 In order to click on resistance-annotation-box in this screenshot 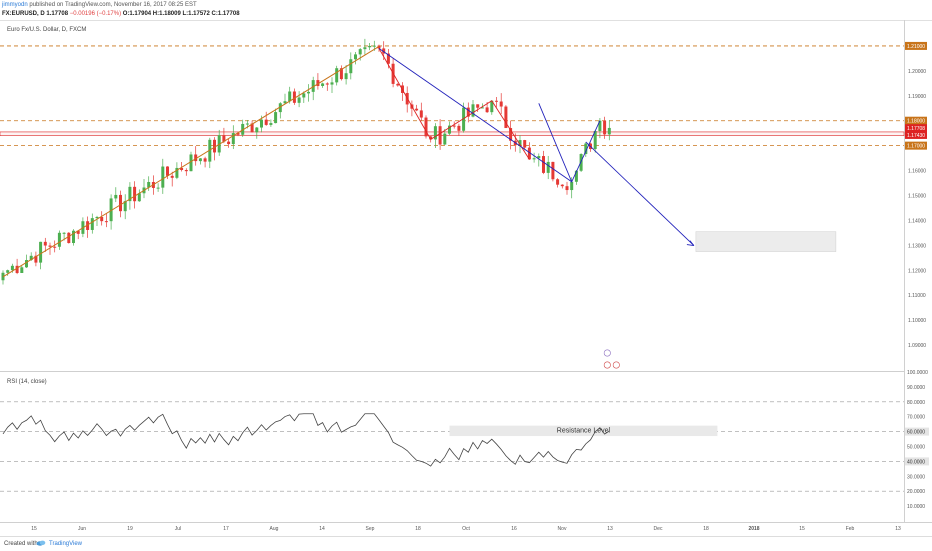, I will do `click(583, 431)`.